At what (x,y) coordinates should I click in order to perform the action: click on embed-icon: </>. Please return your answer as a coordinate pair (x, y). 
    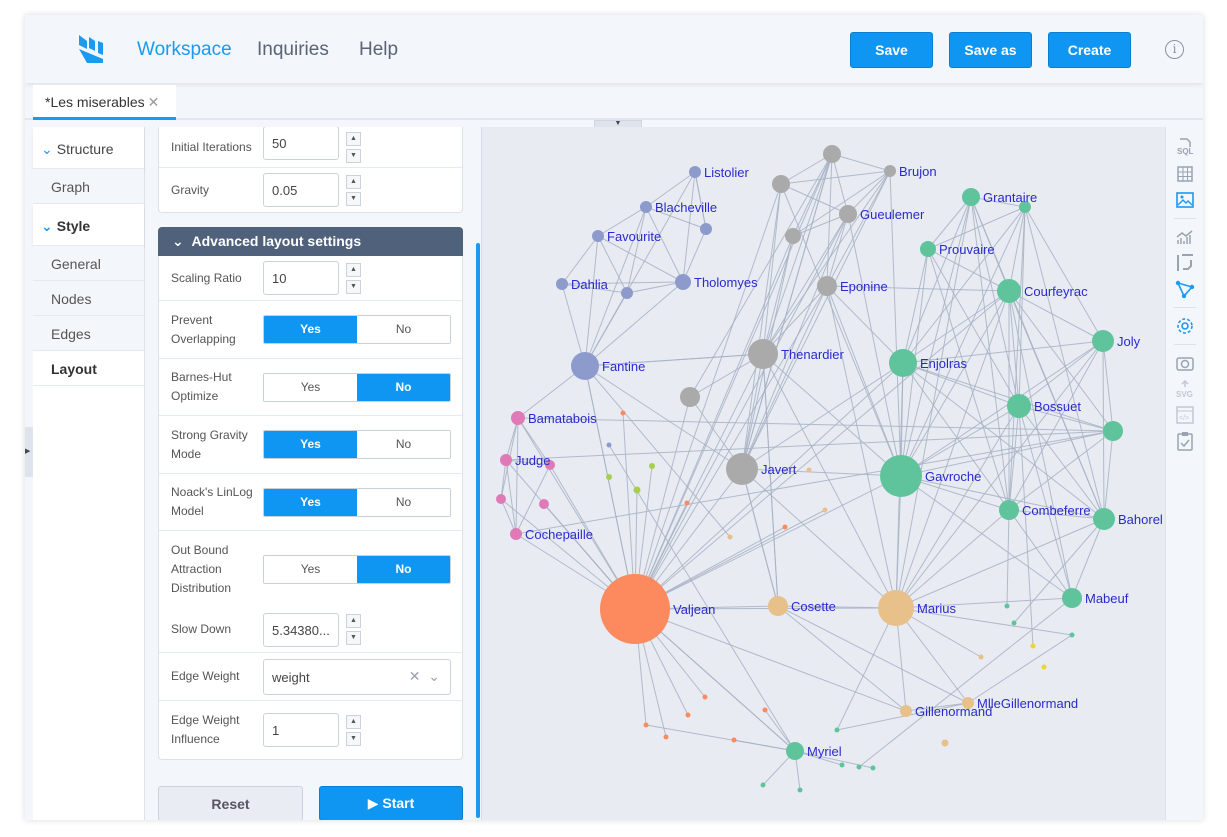
    Looking at the image, I should click on (1184, 415).